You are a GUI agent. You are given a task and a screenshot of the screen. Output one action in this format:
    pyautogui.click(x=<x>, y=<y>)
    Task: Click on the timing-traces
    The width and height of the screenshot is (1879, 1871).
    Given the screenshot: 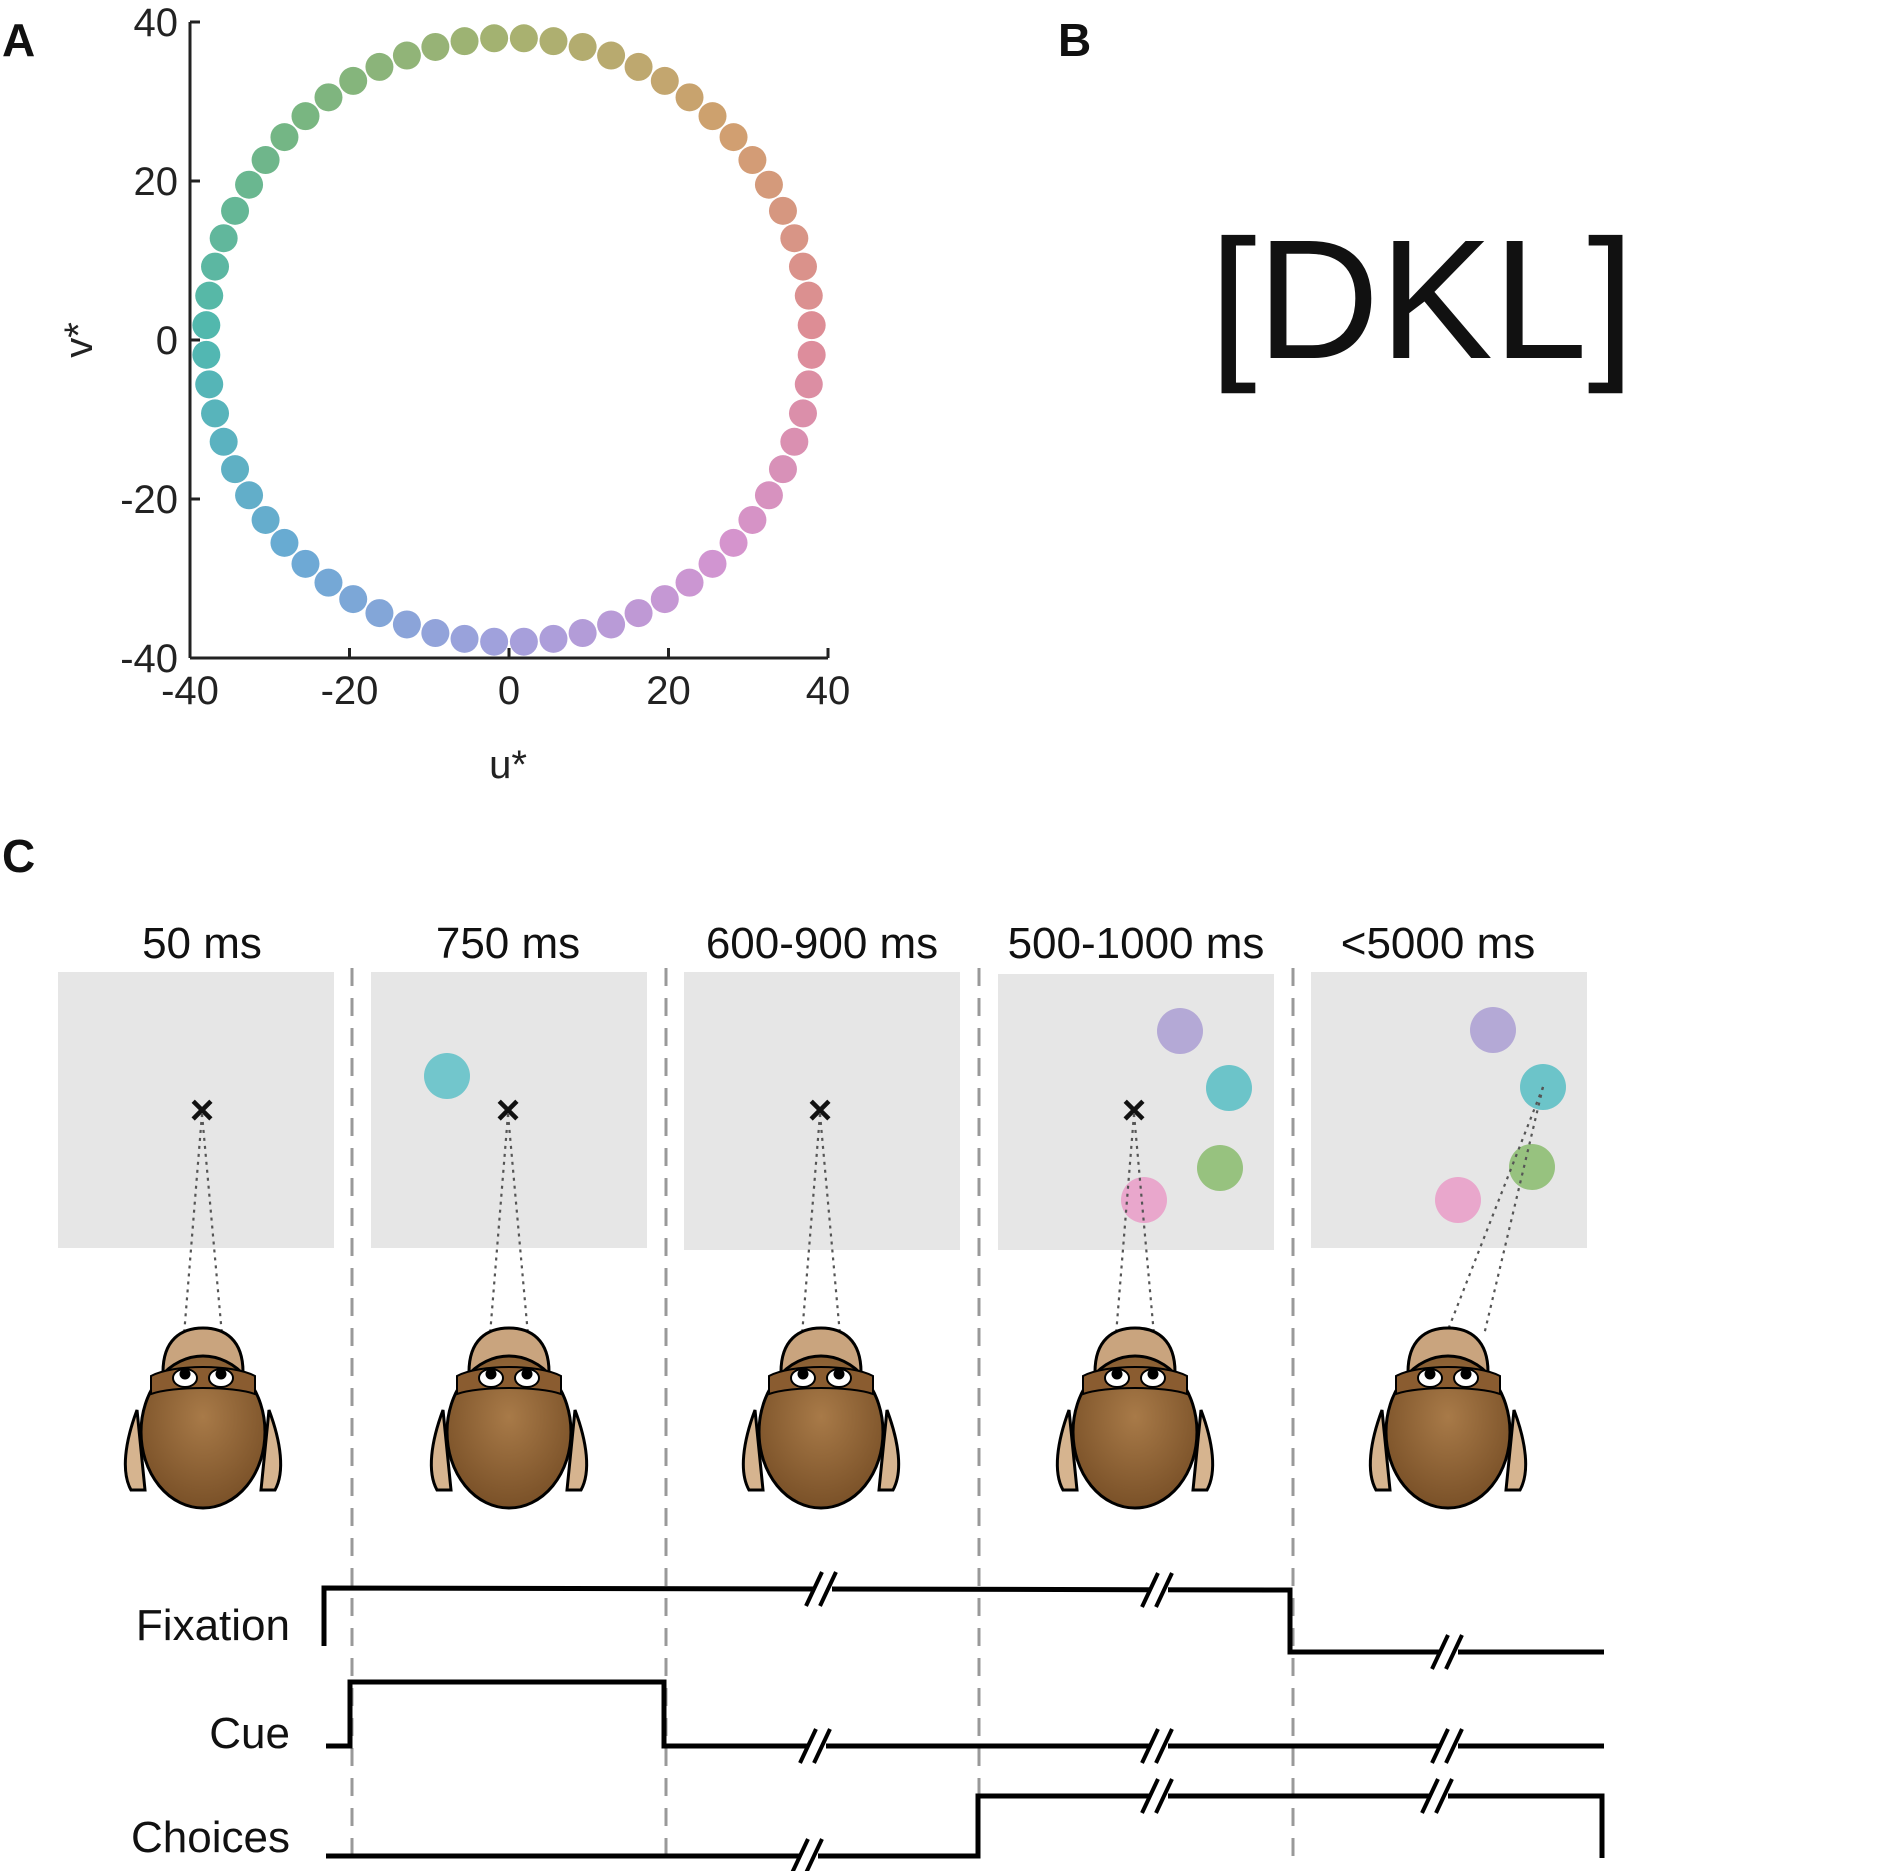 What is the action you would take?
    pyautogui.click(x=963, y=1722)
    